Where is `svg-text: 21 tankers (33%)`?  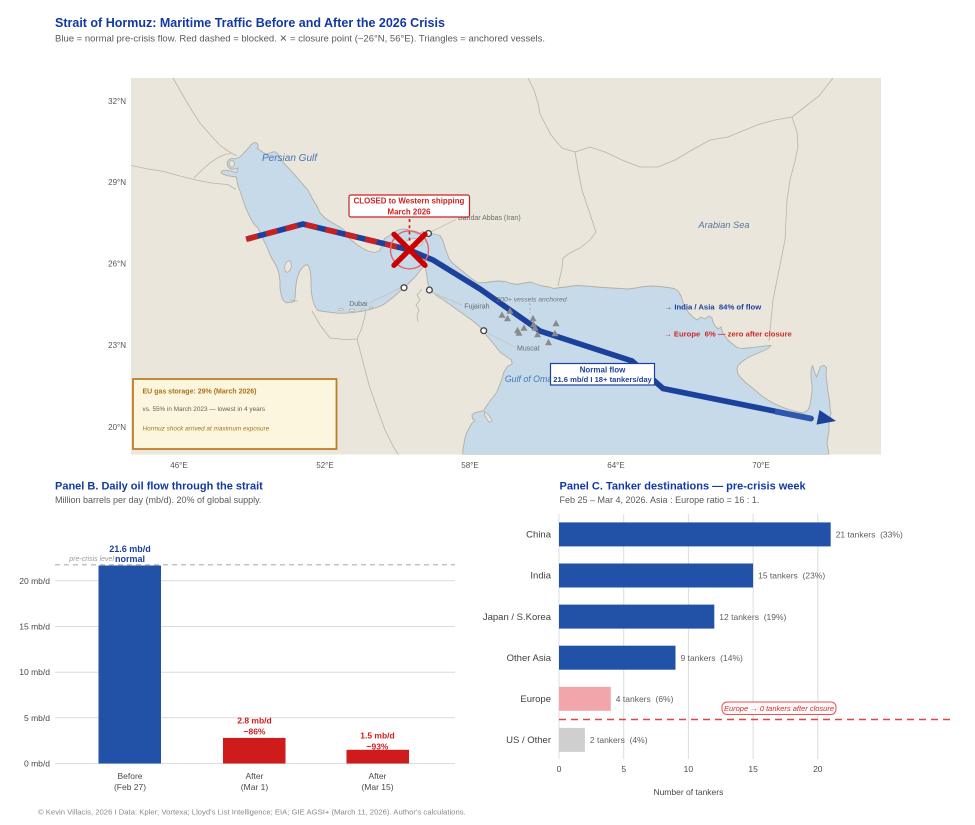
svg-text: 21 tankers (33%) is located at coordinates (869, 535).